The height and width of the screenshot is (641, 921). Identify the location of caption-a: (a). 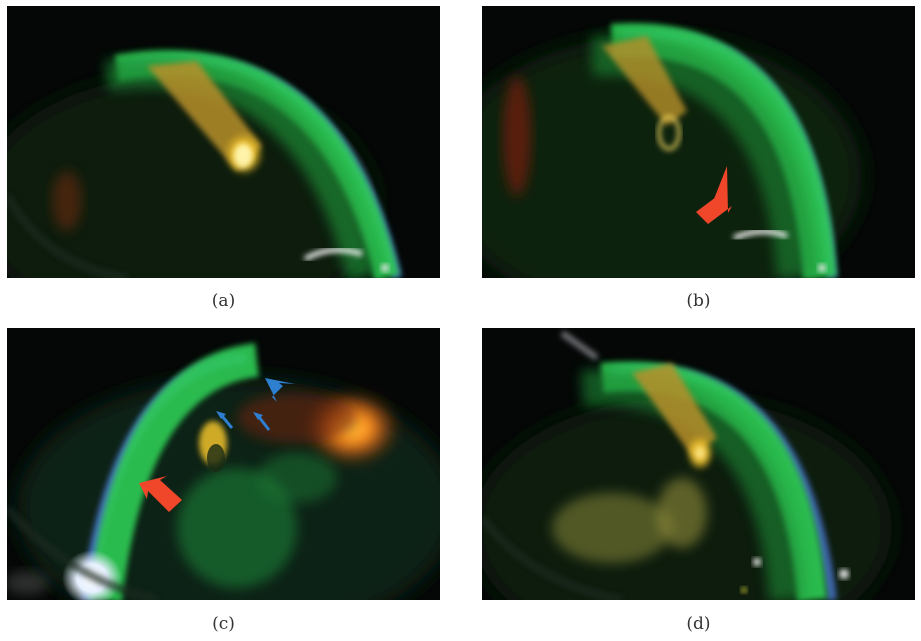
(223, 301).